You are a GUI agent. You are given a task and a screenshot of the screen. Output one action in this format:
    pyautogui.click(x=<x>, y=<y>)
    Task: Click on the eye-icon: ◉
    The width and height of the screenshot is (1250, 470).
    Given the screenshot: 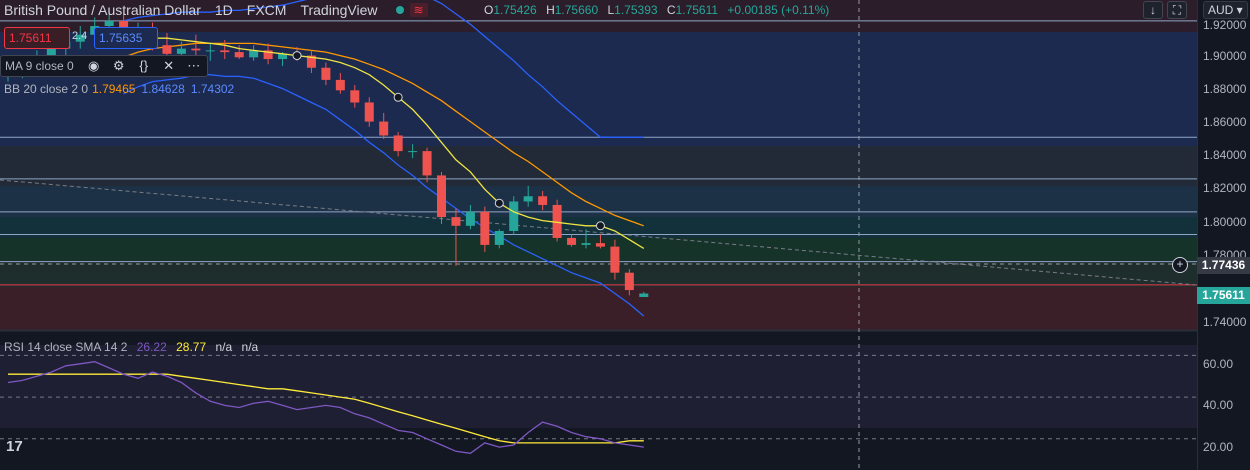 What is the action you would take?
    pyautogui.click(x=94, y=65)
    